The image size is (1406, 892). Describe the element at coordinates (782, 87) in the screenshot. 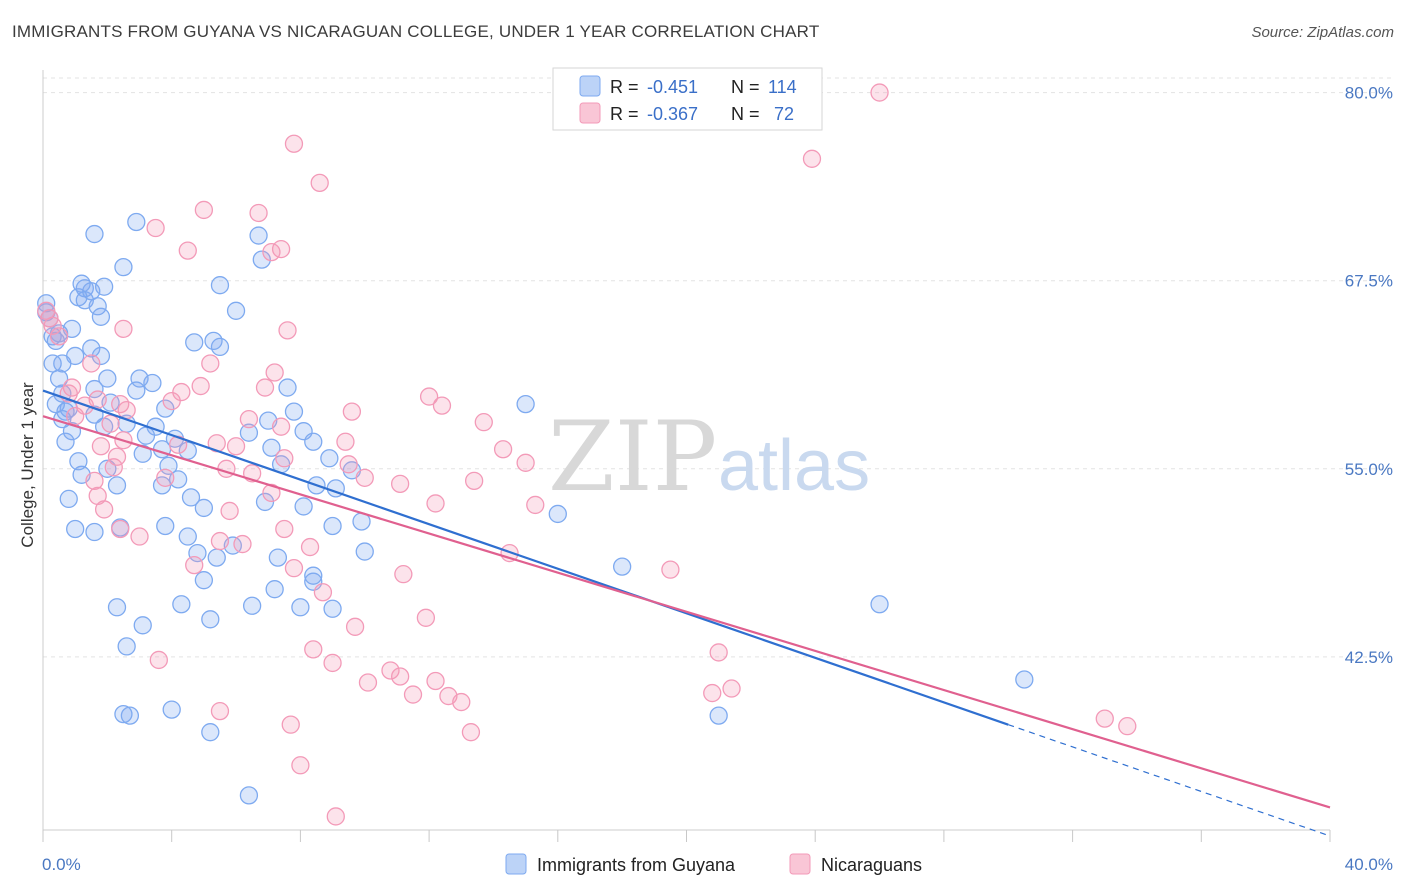

I see `legend-n-value-guyana: 114` at that location.